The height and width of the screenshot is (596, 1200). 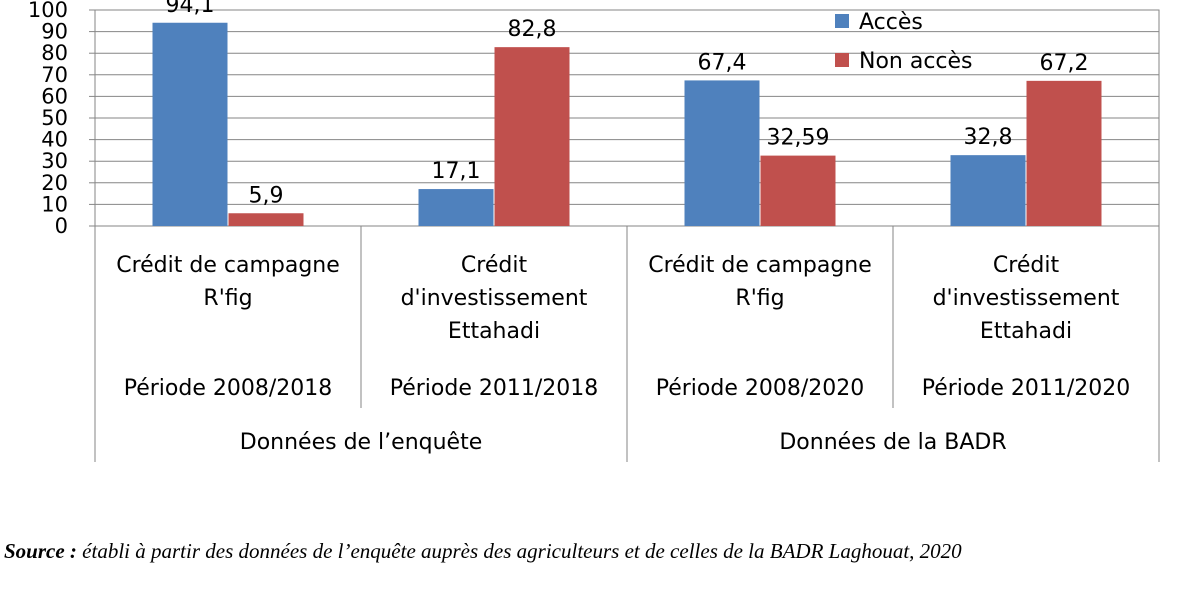 I want to click on y-tick-label: 30, so click(x=54, y=161).